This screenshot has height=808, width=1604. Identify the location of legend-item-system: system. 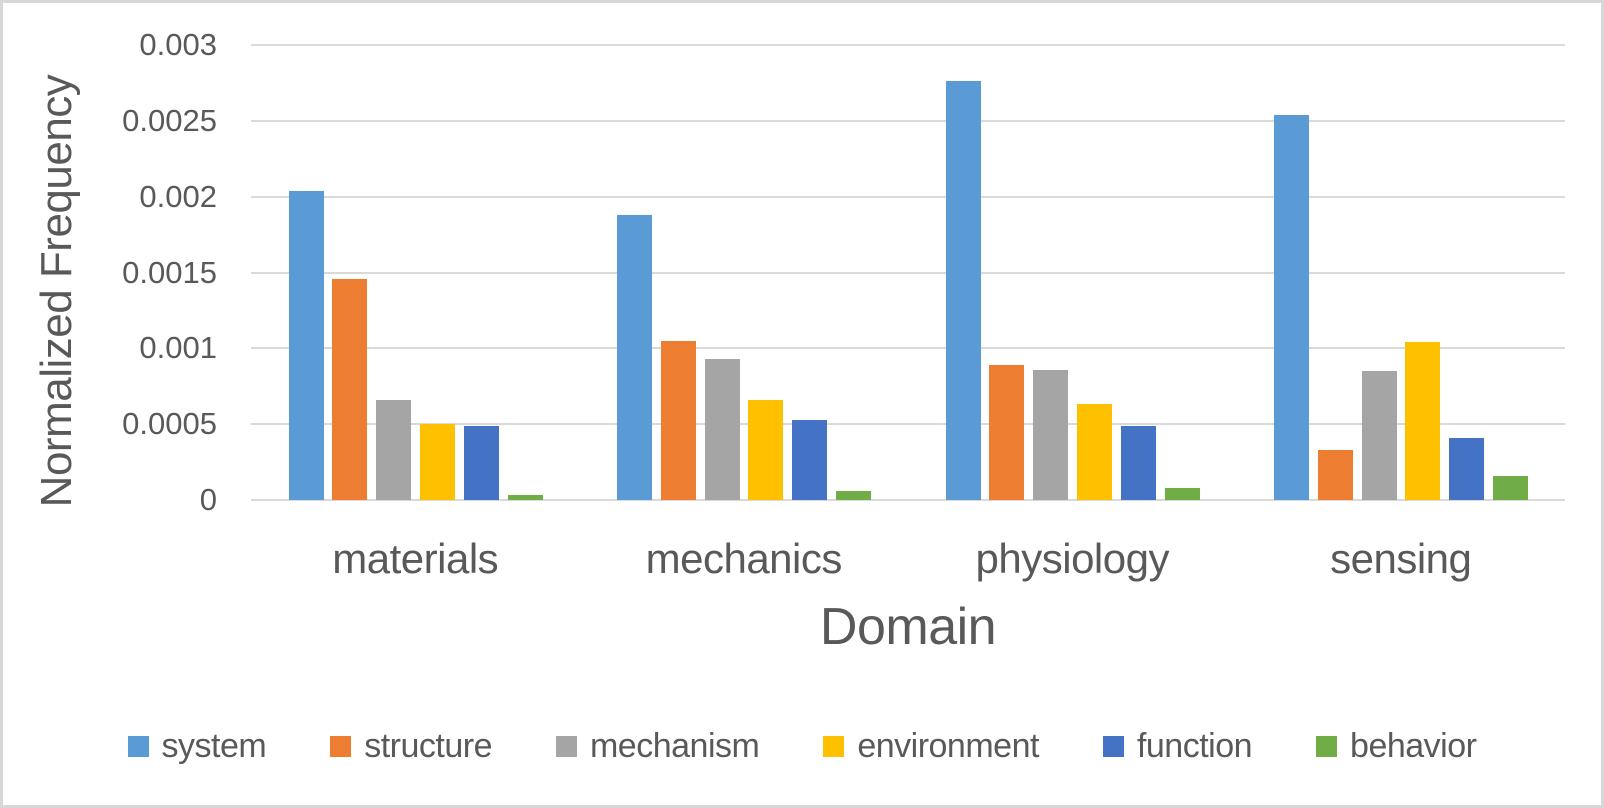
(197, 746).